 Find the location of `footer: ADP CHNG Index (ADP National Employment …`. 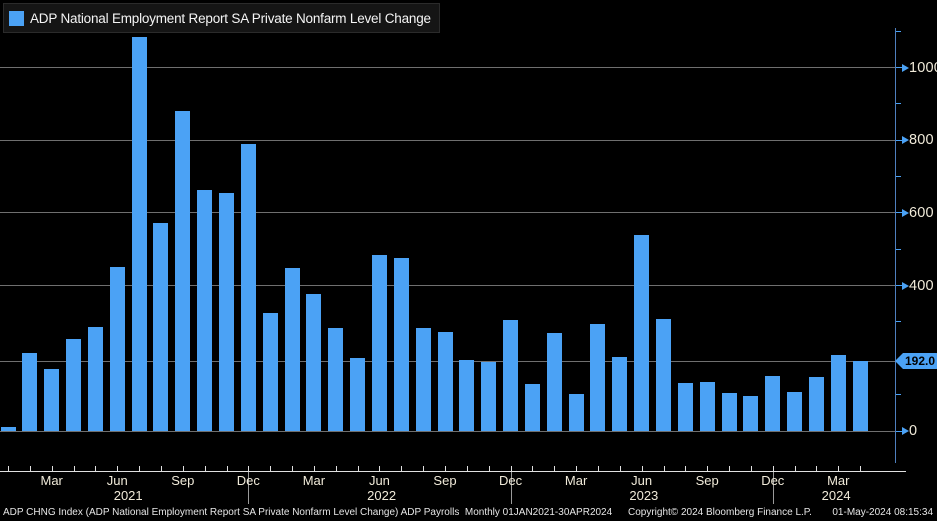

footer: ADP CHNG Index (ADP National Employment … is located at coordinates (468, 512).